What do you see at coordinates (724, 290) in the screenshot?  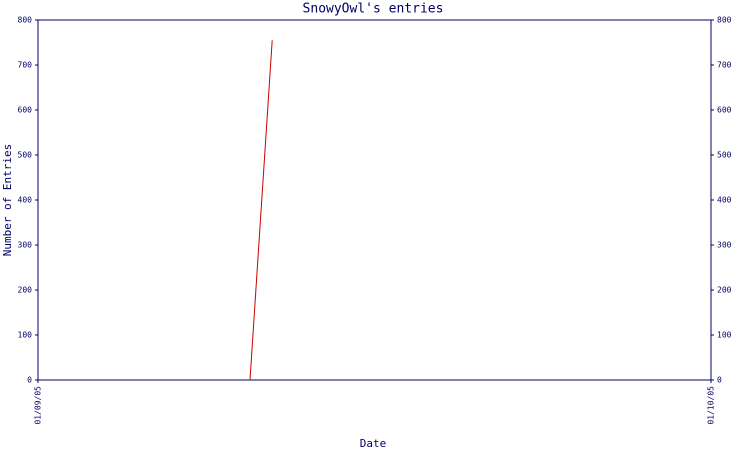 I see `y2-tick-label: 200` at bounding box center [724, 290].